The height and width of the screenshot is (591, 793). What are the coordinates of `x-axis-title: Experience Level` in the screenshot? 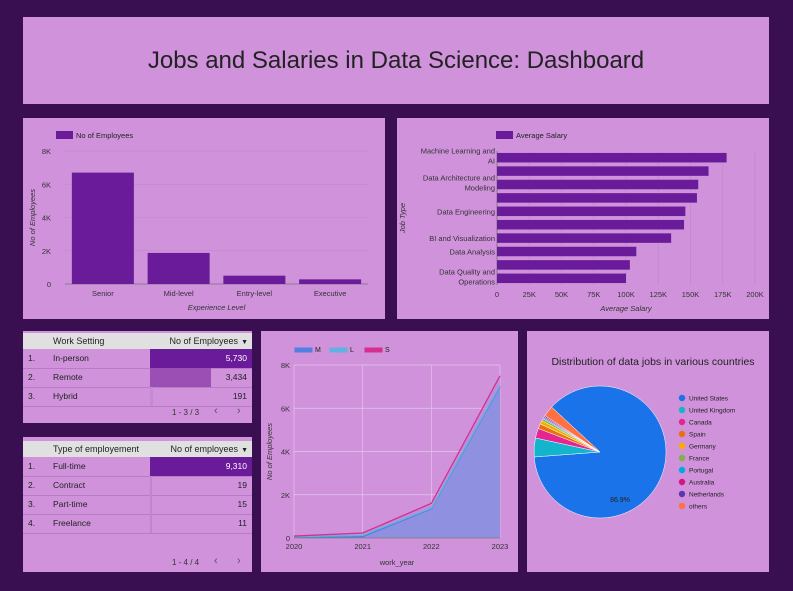 It's located at (217, 307).